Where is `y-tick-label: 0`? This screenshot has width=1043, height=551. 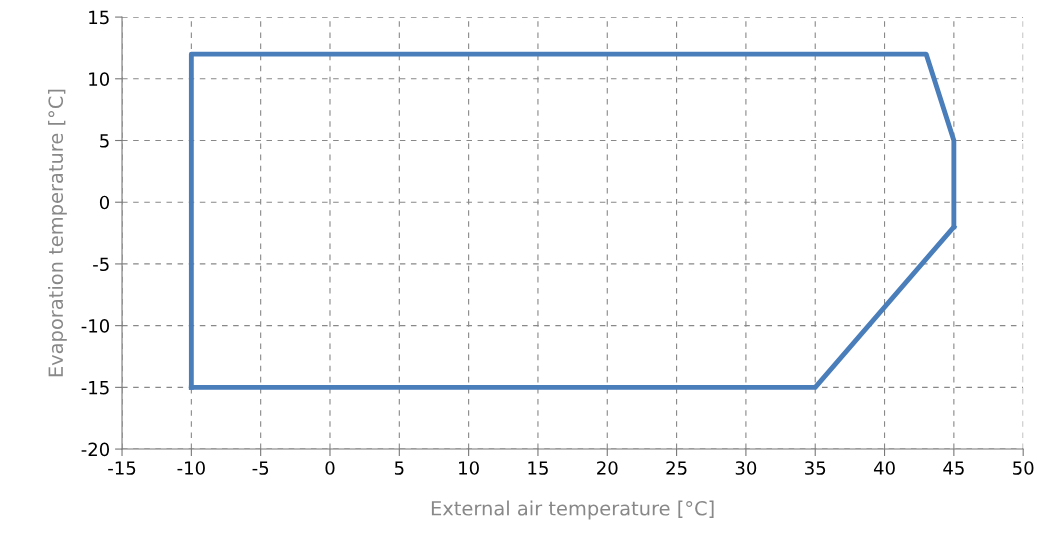 y-tick-label: 0 is located at coordinates (104, 202).